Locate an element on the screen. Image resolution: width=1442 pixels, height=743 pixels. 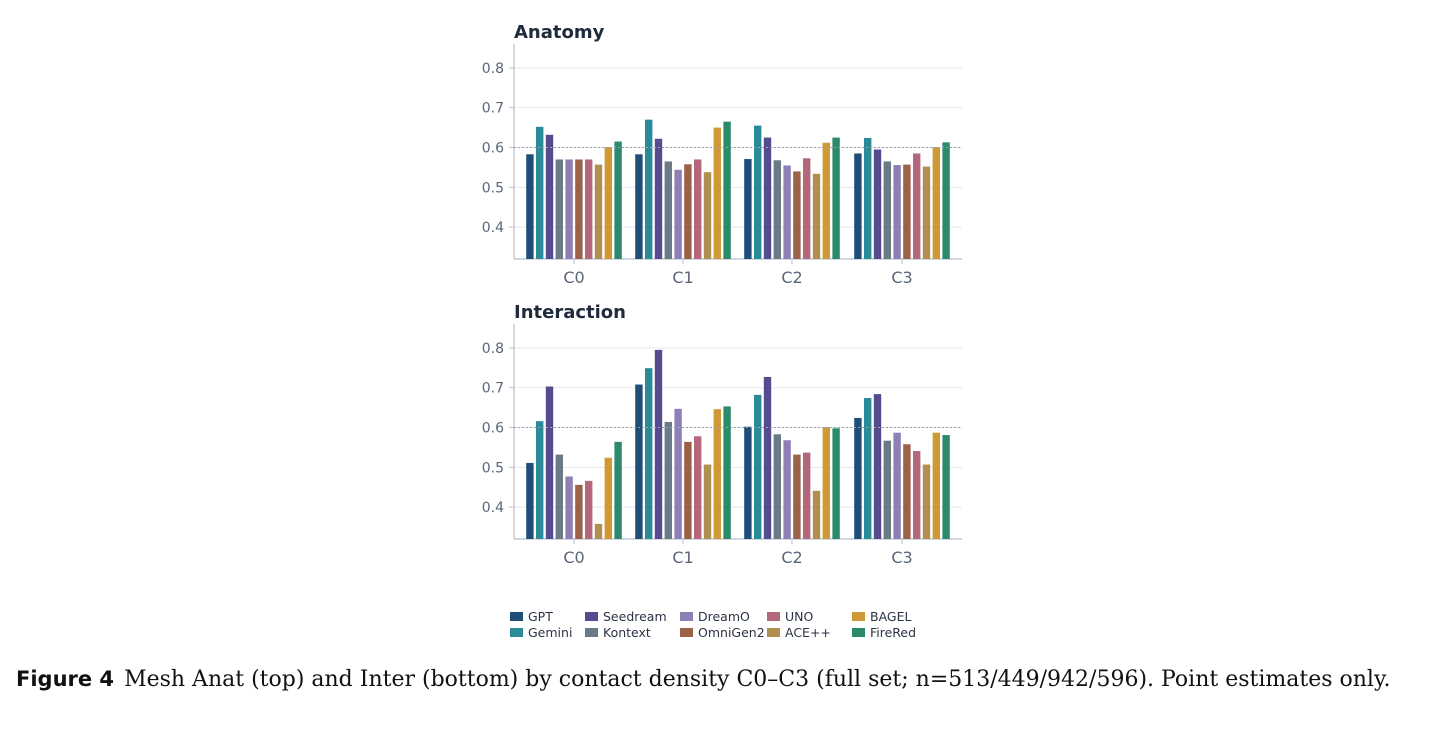
legend-label: Kontext is located at coordinates (627, 632).